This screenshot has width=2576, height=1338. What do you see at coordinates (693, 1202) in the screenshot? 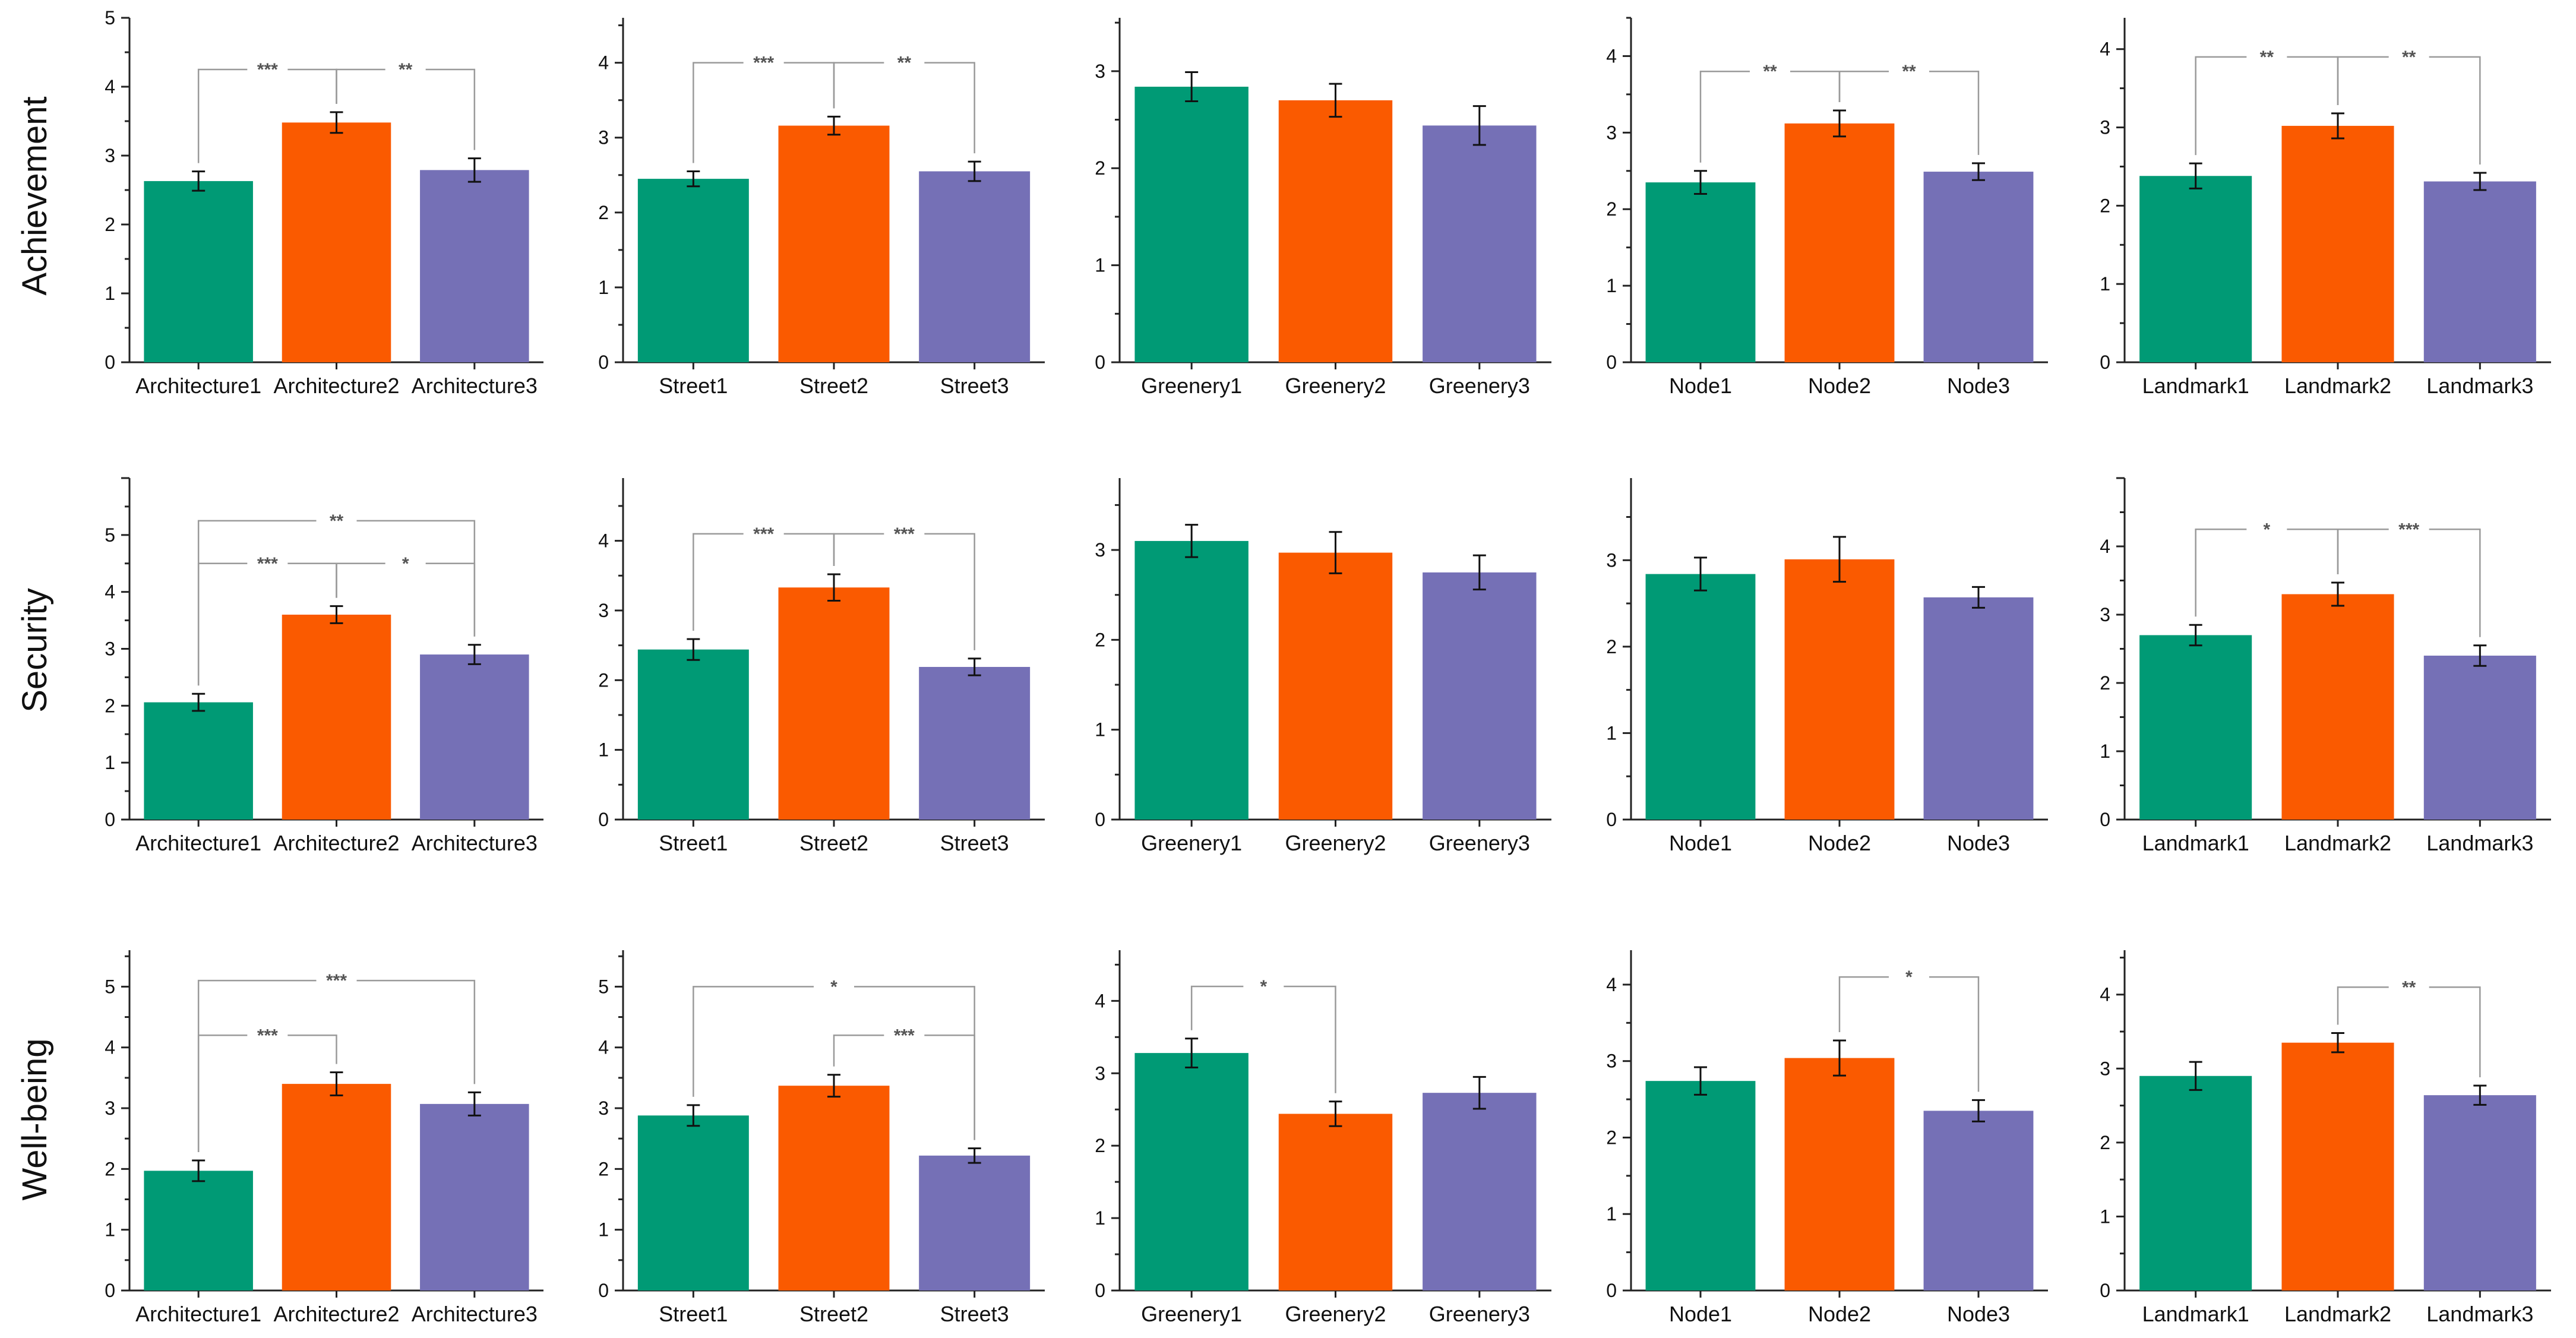
I see `bar-street1` at bounding box center [693, 1202].